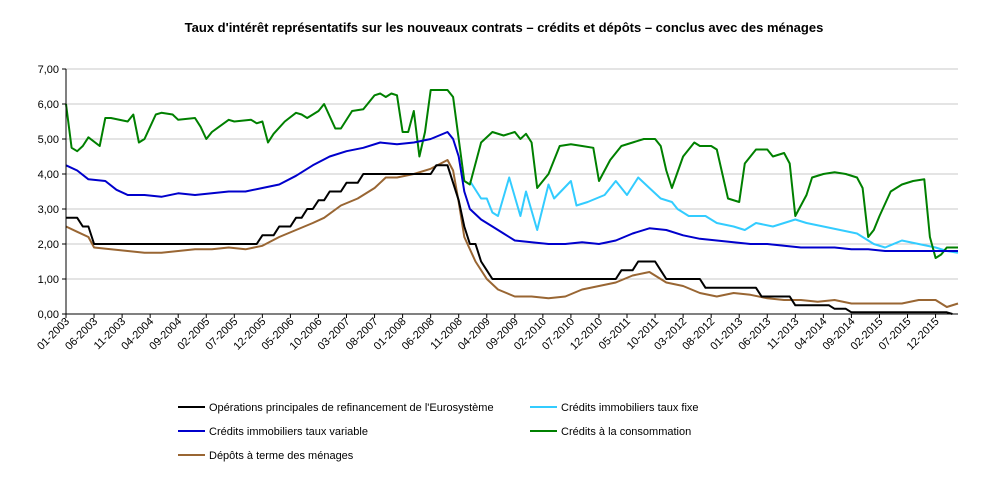  Describe the element at coordinates (281, 456) in the screenshot. I see `legend-label: Dépôts à terme des ménages` at that location.